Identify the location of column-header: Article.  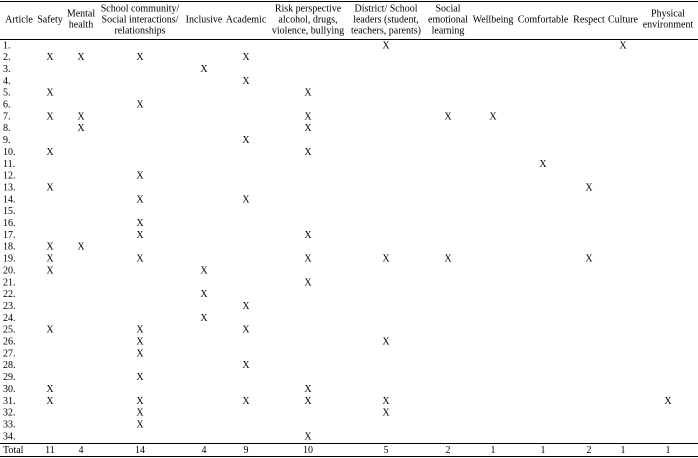
(19, 19).